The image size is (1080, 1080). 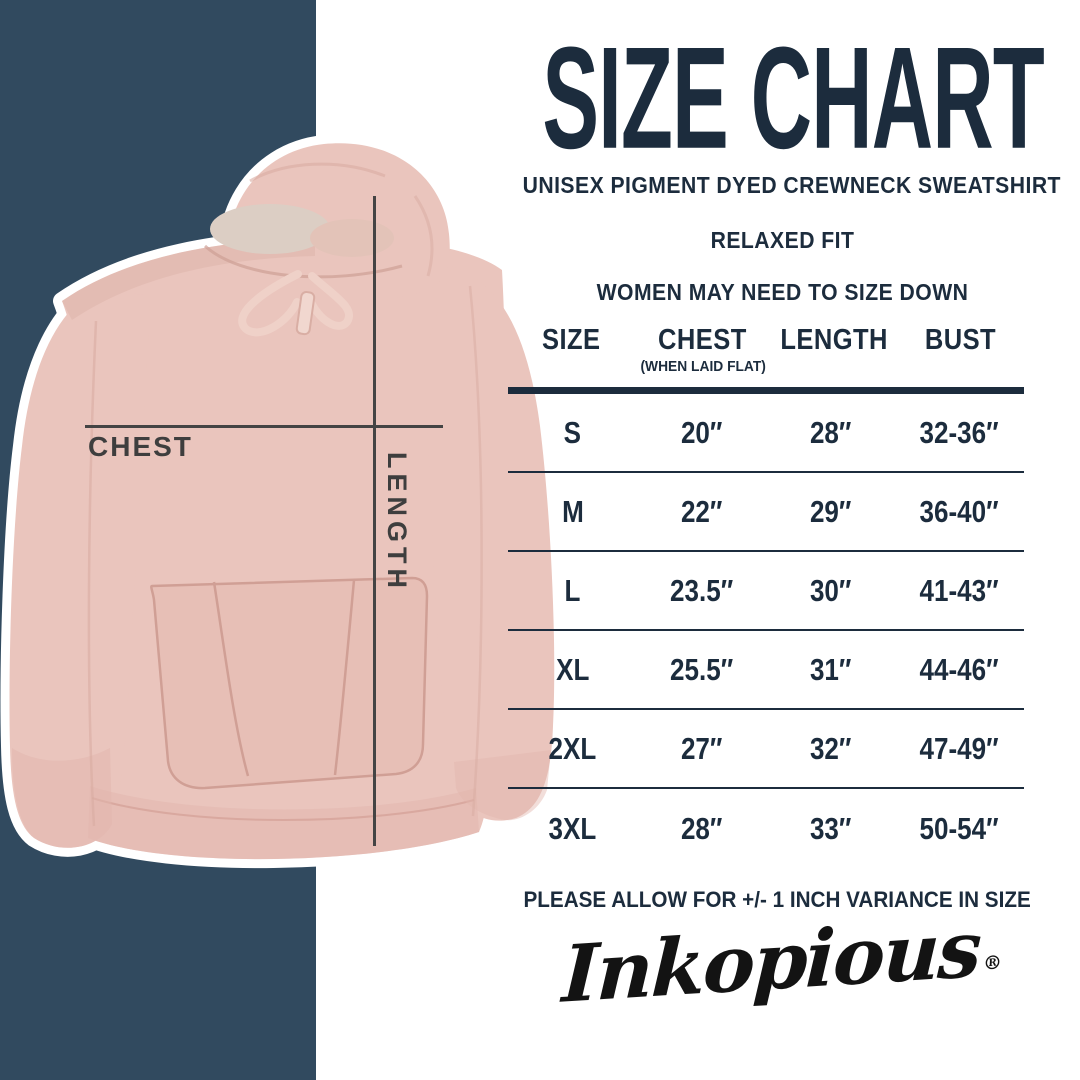 I want to click on cell-bust: 32-36″, so click(x=959, y=432).